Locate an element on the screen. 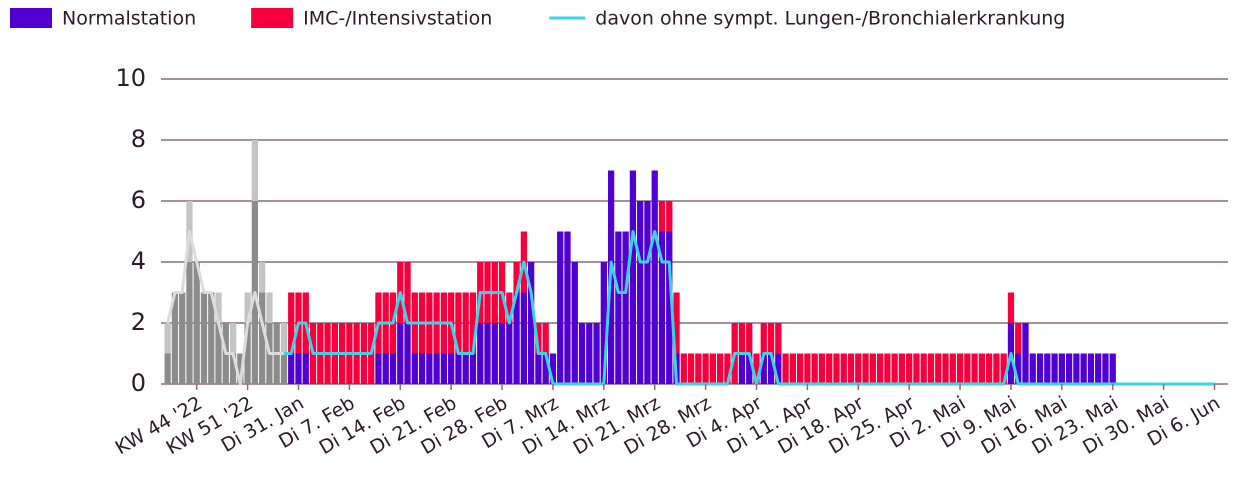 The width and height of the screenshot is (1237, 479). y-tick-label: 8 is located at coordinates (138, 139).